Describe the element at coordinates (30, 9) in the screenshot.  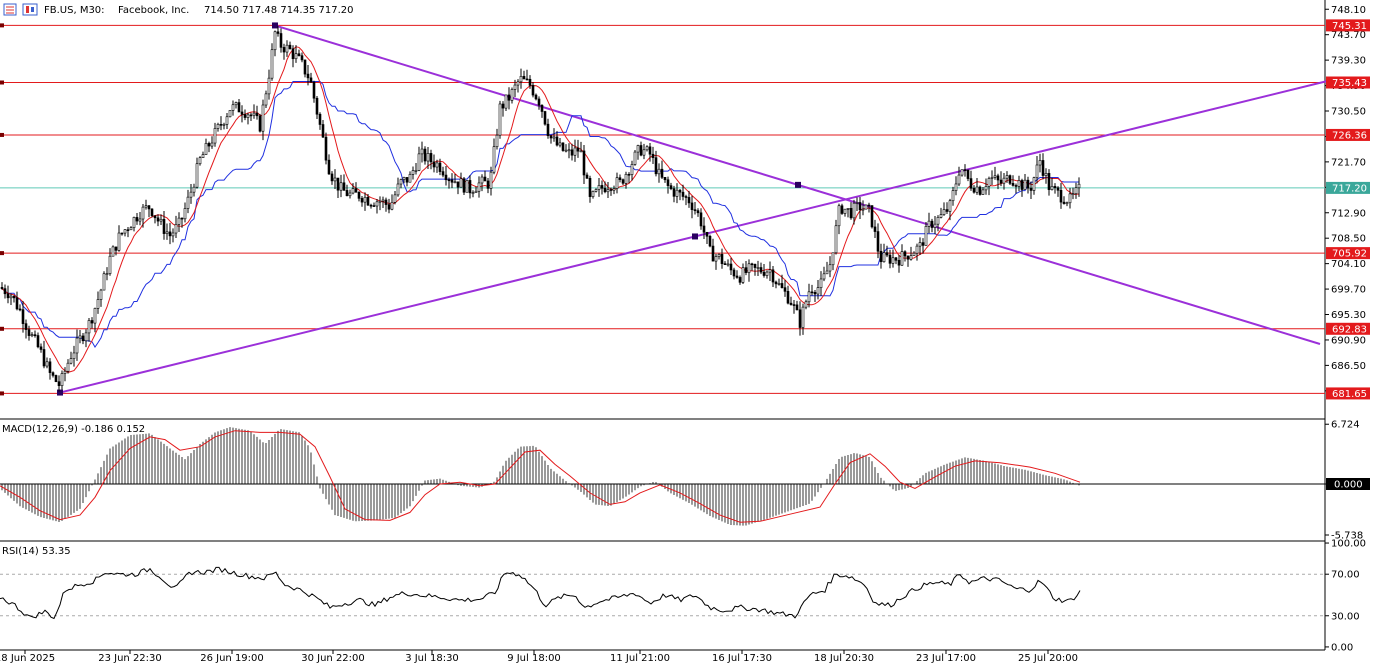
I see `candle-icon` at that location.